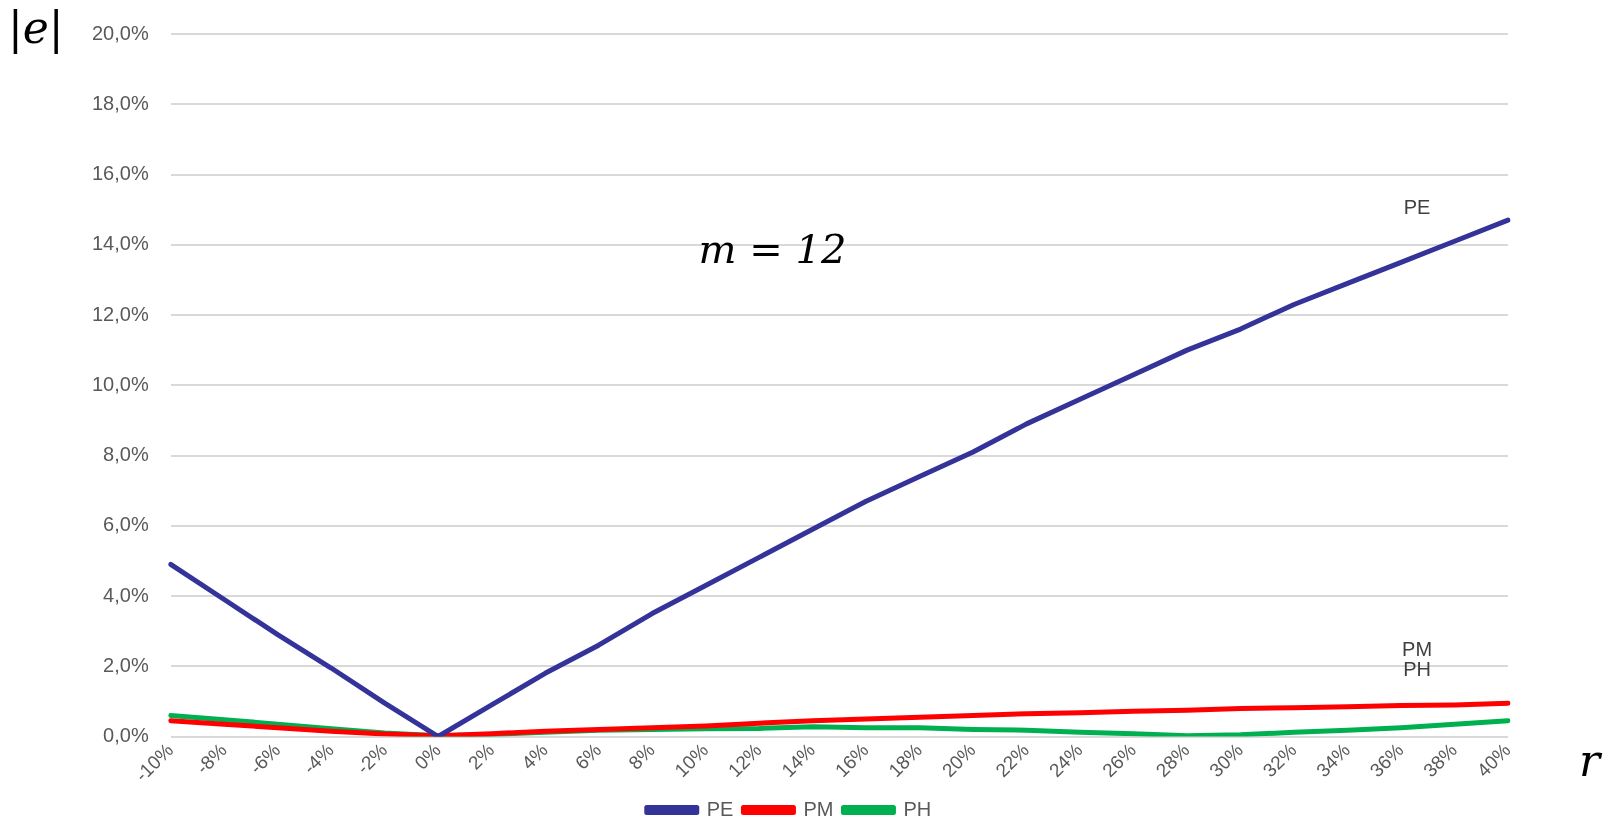 Image resolution: width=1608 pixels, height=835 pixels. I want to click on legend-label: PH, so click(917, 808).